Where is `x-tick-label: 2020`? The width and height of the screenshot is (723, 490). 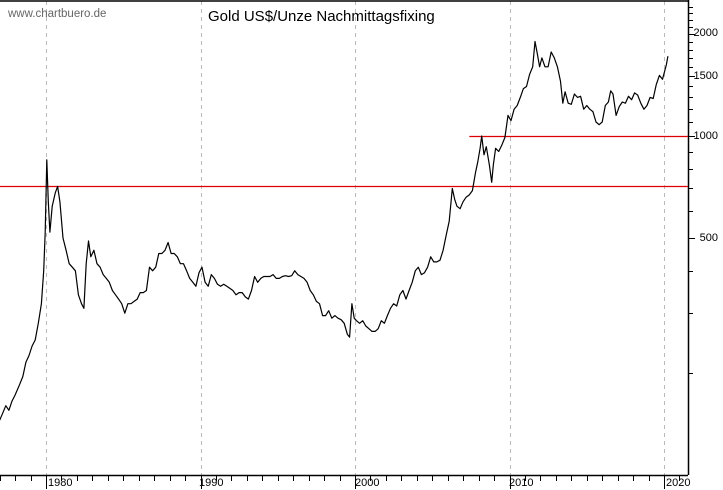
x-tick-label: 2020 is located at coordinates (678, 483).